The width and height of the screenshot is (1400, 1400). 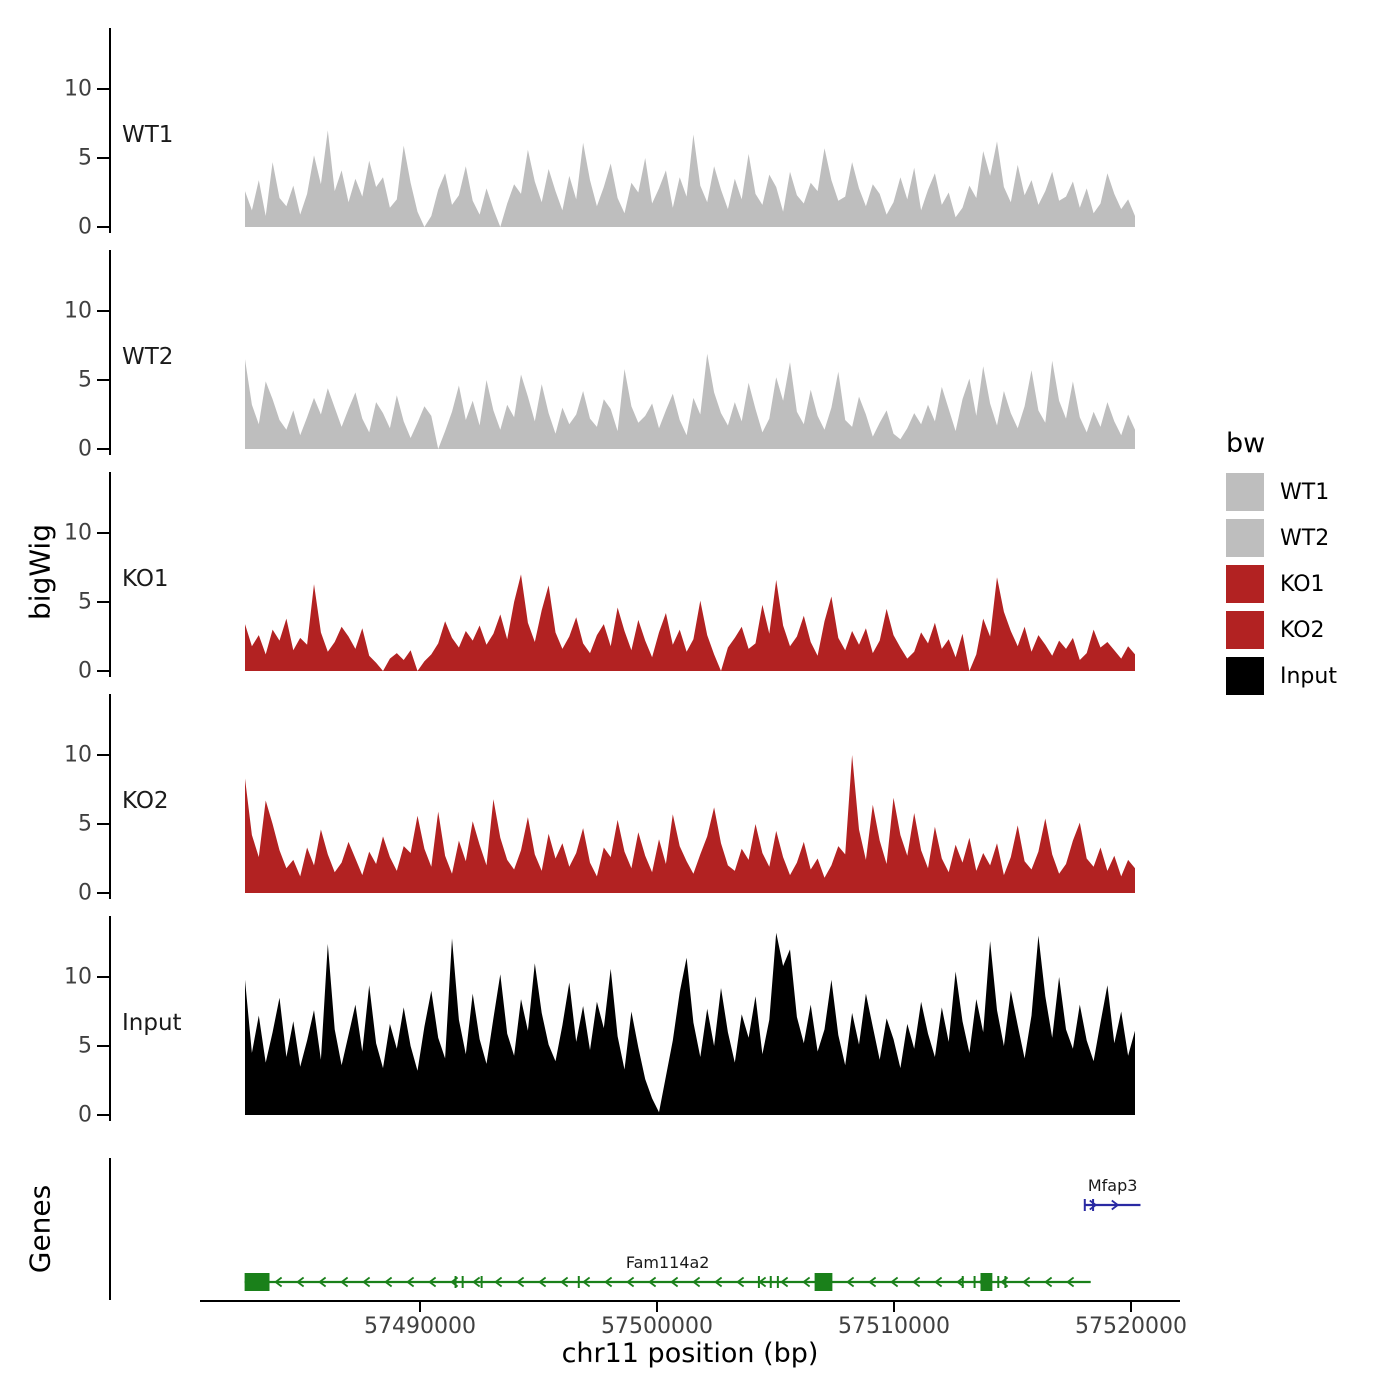 I want to click on x-tick-label: 57490000, so click(x=420, y=1326).